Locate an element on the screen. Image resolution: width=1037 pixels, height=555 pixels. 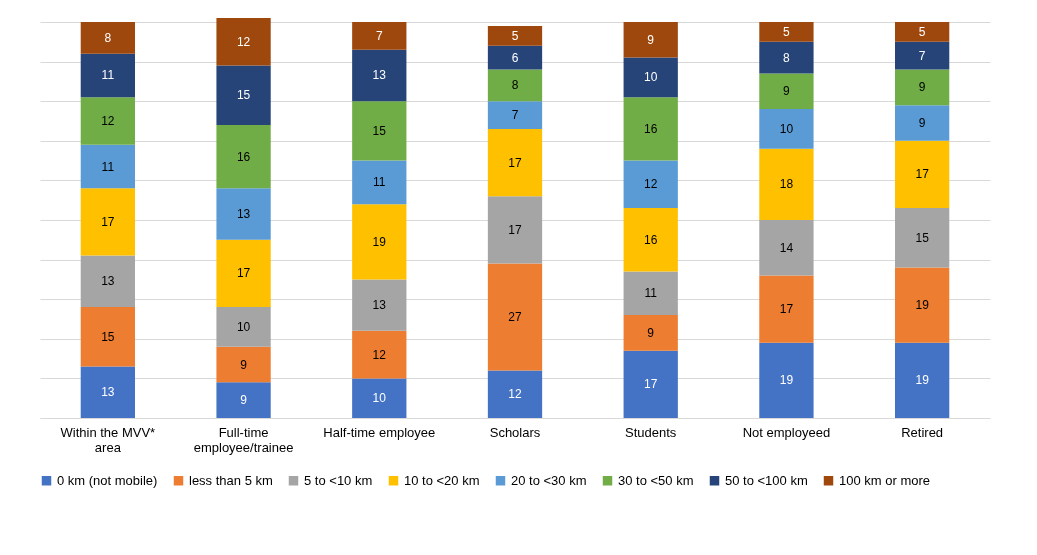
data-label: 14 is located at coordinates (786, 247).